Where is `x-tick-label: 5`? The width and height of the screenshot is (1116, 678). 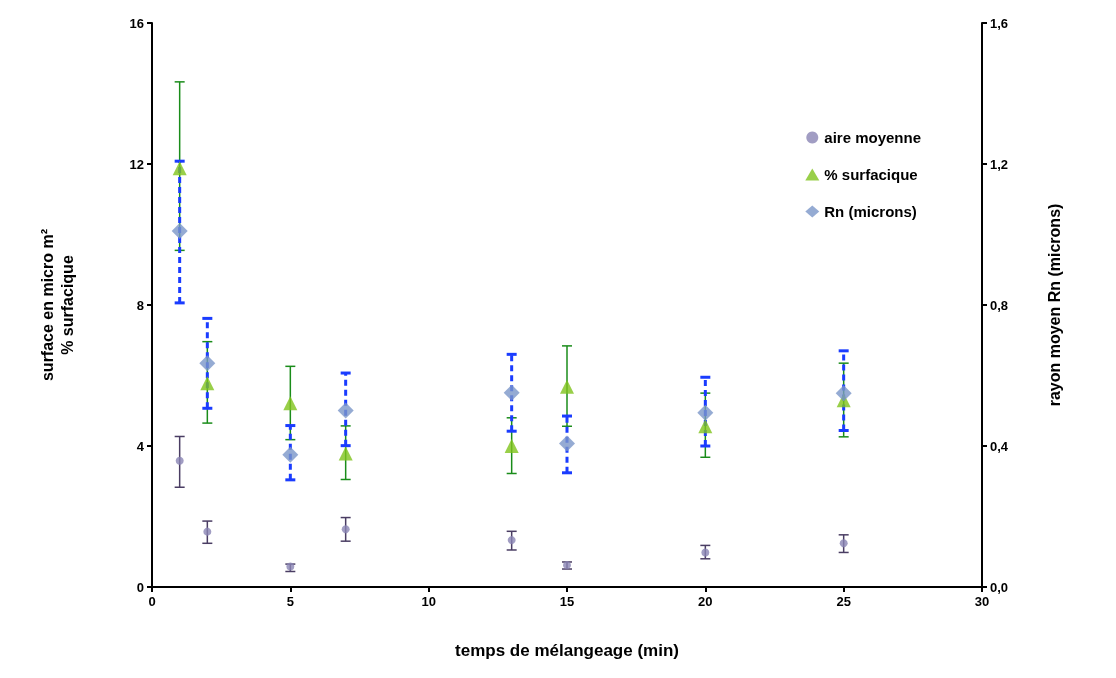 x-tick-label: 5 is located at coordinates (290, 601).